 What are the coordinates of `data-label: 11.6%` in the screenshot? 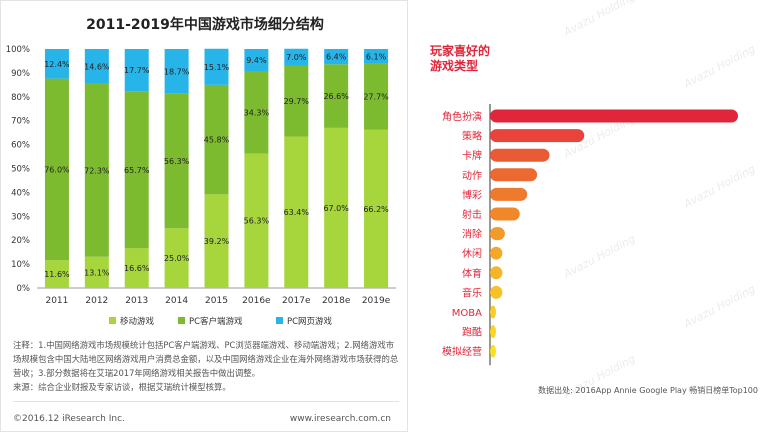 It's located at (57, 274).